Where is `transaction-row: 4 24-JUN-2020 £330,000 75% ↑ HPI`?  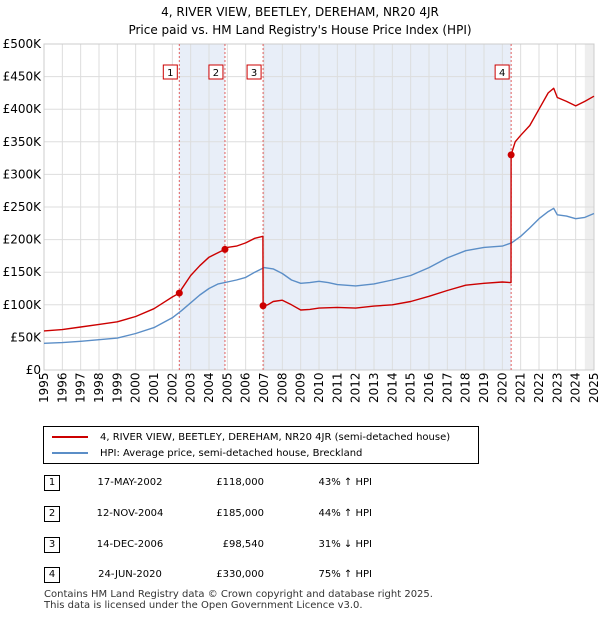 transaction-row: 4 24-JUN-2020 £330,000 75% ↑ HPI is located at coordinates (300, 575).